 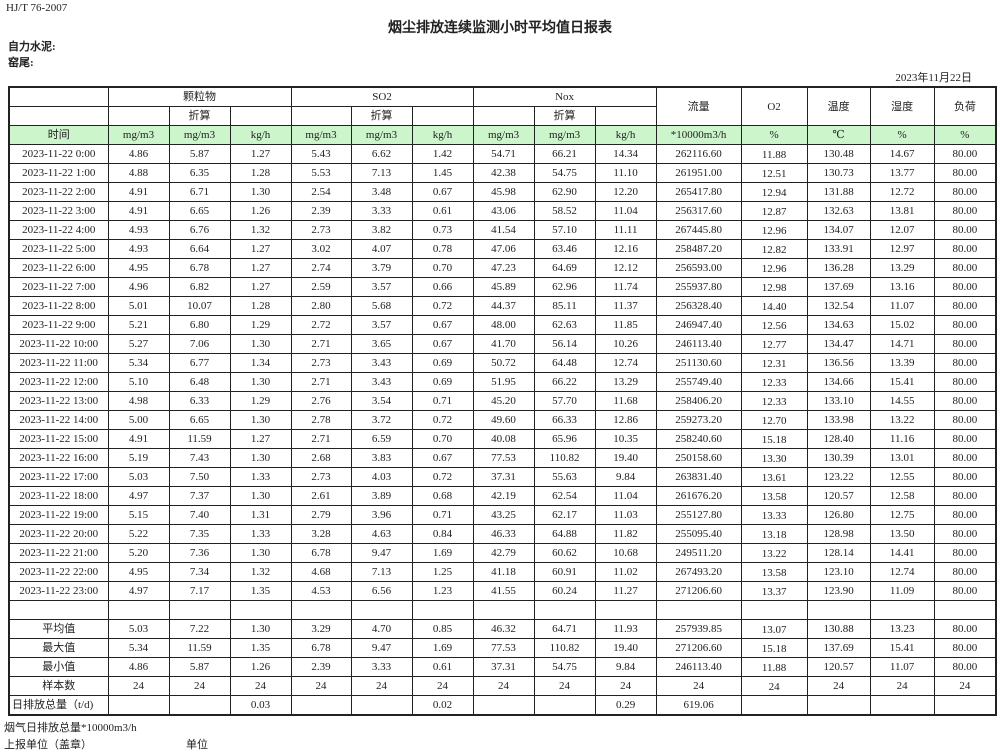 What do you see at coordinates (838, 135) in the screenshot?
I see `unit-cell: ℃` at bounding box center [838, 135].